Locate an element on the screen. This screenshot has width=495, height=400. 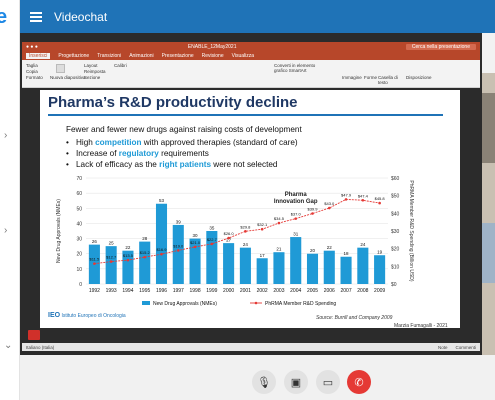
textbox-button: Casella di testo is located at coordinates (388, 80).